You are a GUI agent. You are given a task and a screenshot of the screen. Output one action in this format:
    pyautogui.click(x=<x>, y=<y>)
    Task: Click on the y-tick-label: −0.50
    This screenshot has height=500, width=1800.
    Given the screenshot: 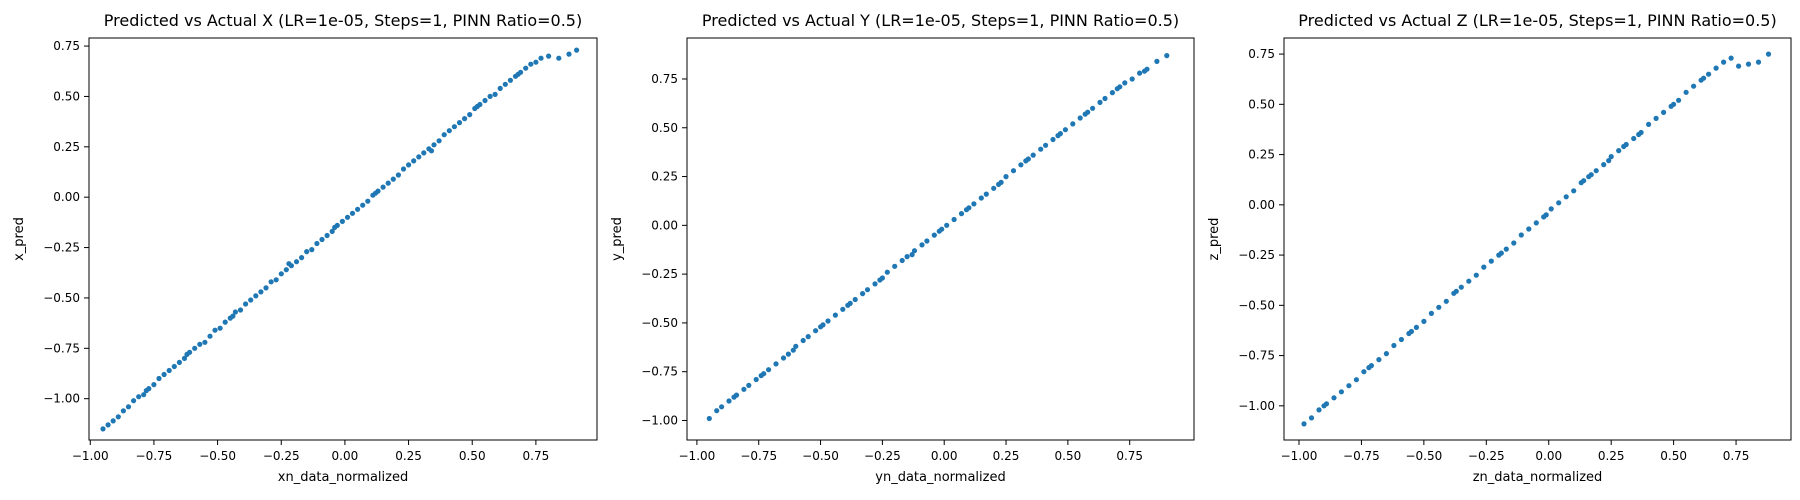 What is the action you would take?
    pyautogui.click(x=61, y=298)
    